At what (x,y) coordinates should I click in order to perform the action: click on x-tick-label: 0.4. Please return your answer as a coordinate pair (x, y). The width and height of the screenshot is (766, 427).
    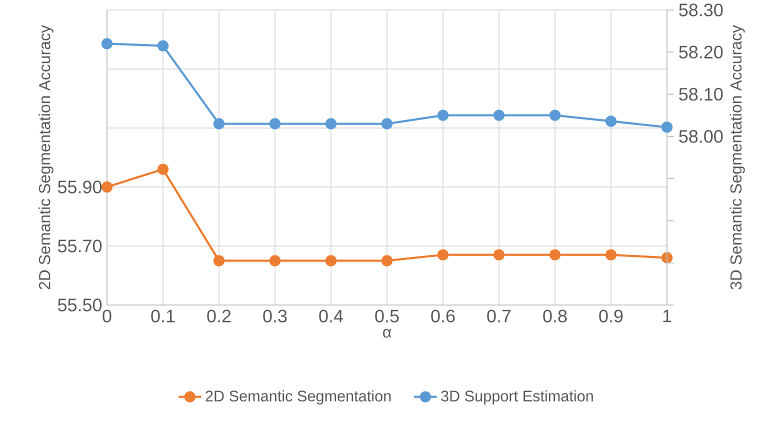
    Looking at the image, I should click on (331, 316).